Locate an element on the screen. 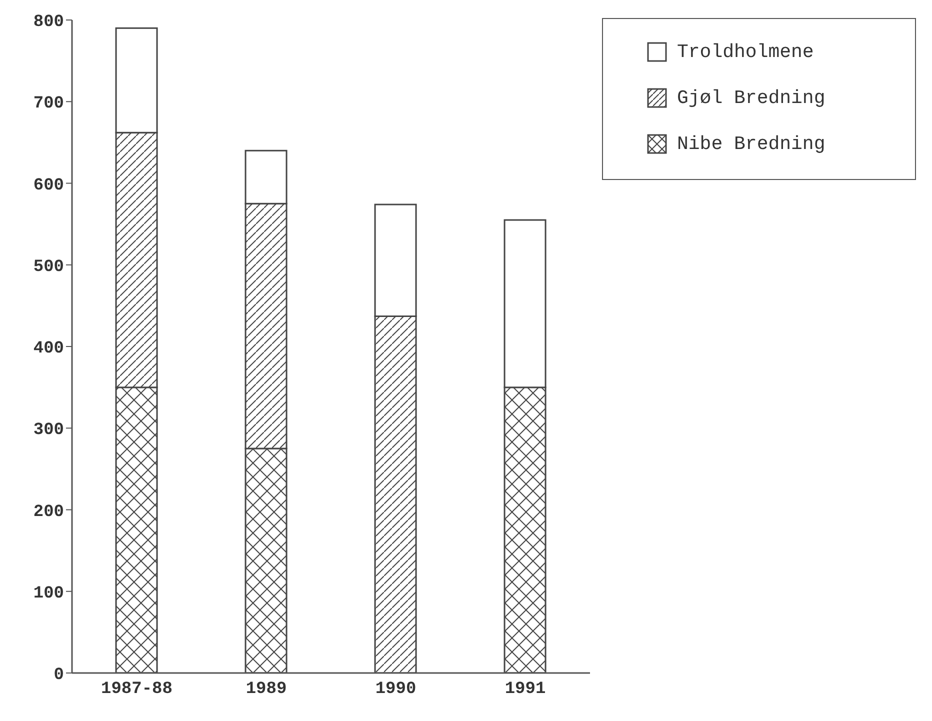 The width and height of the screenshot is (932, 721). y-tick-label: 100 is located at coordinates (48, 594).